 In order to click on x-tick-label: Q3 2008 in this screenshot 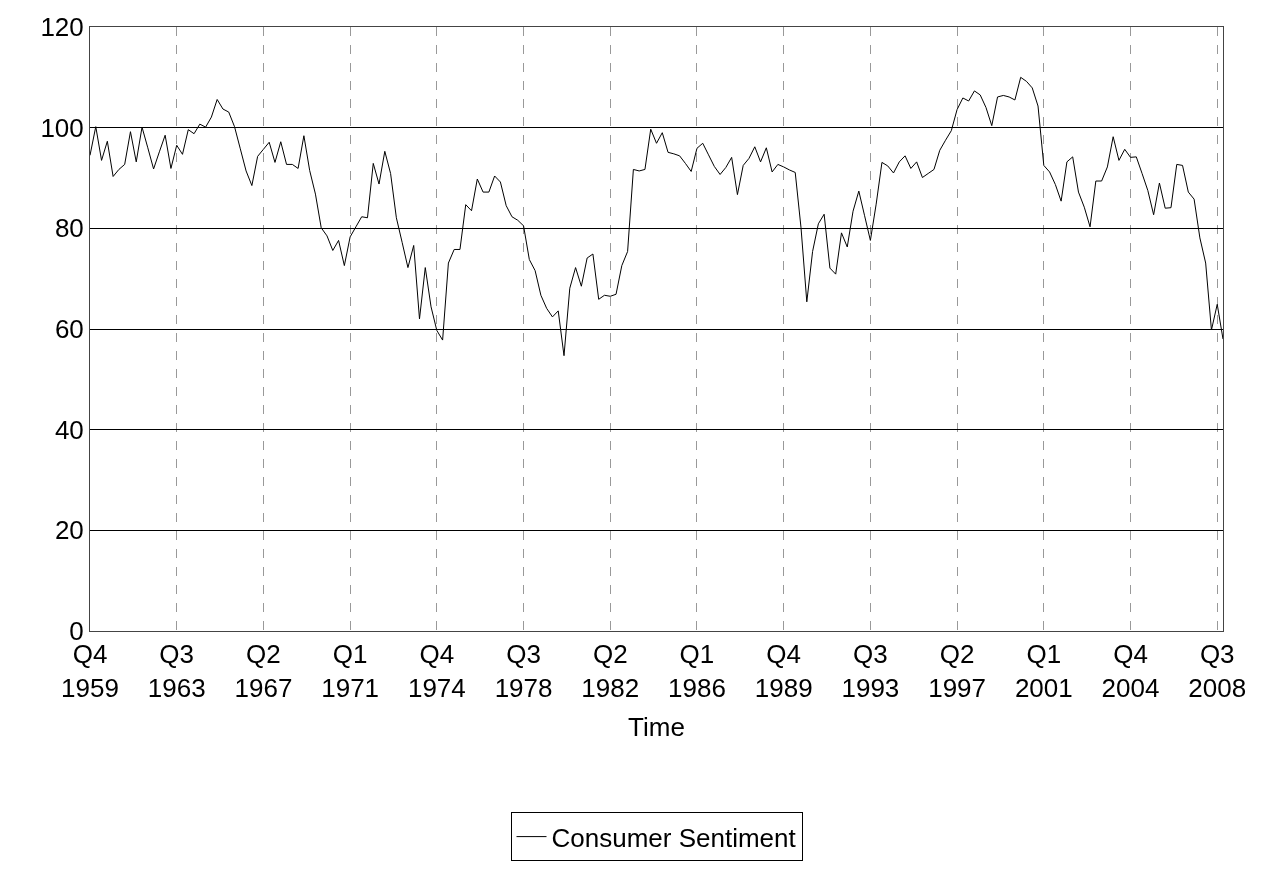, I will do `click(1217, 671)`.